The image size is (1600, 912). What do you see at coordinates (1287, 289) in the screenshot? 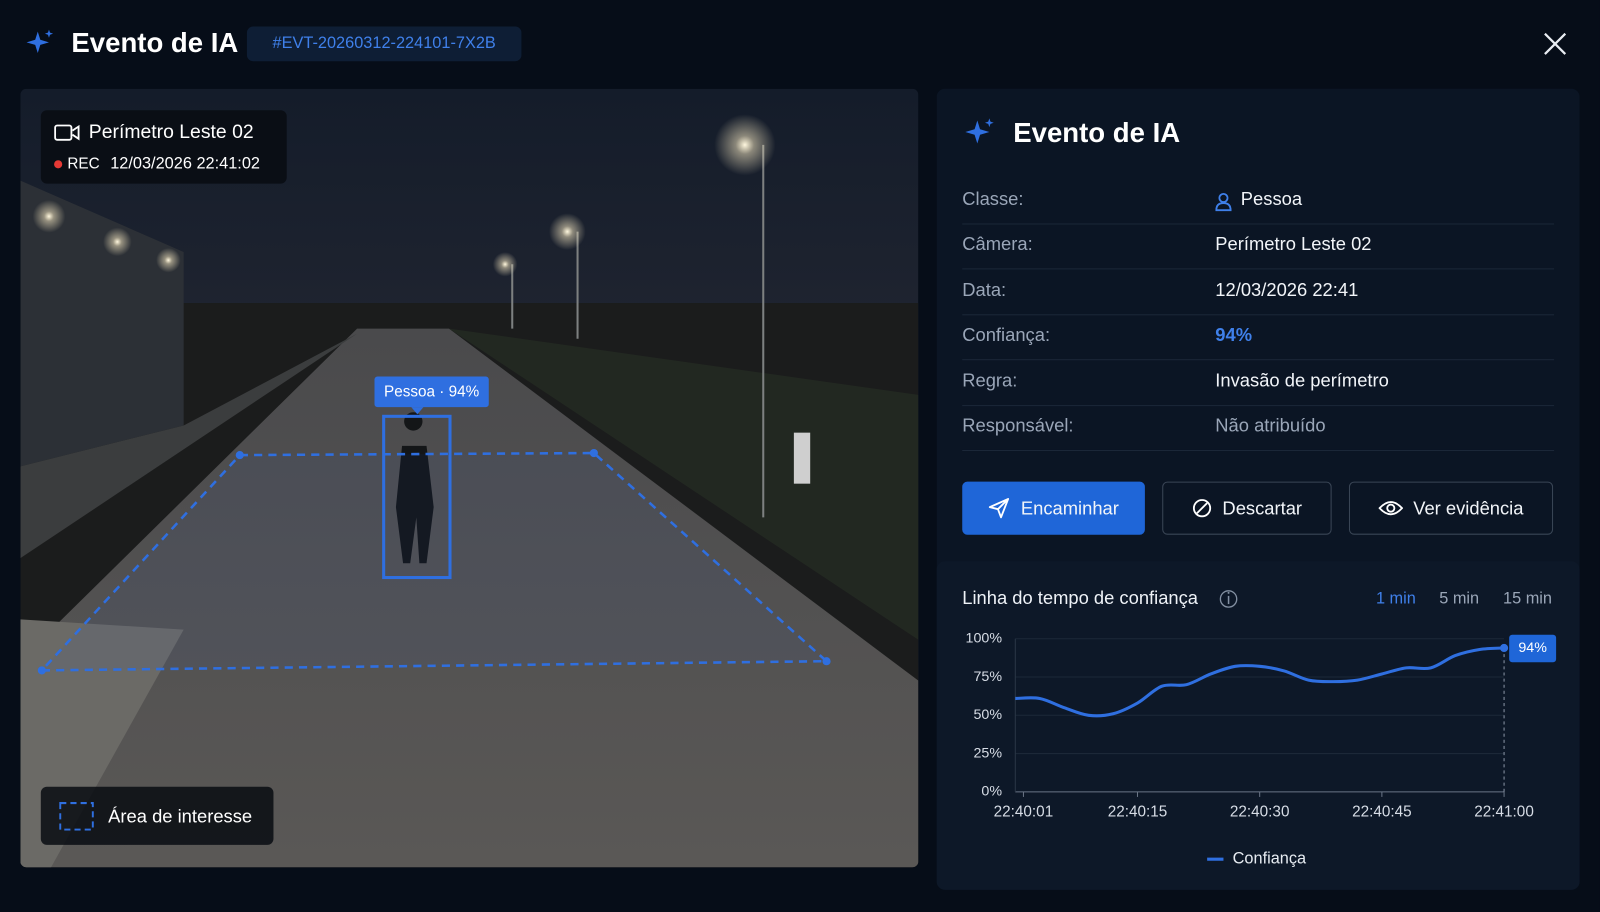
I see `detail-value: 12/03/2026 22:41` at bounding box center [1287, 289].